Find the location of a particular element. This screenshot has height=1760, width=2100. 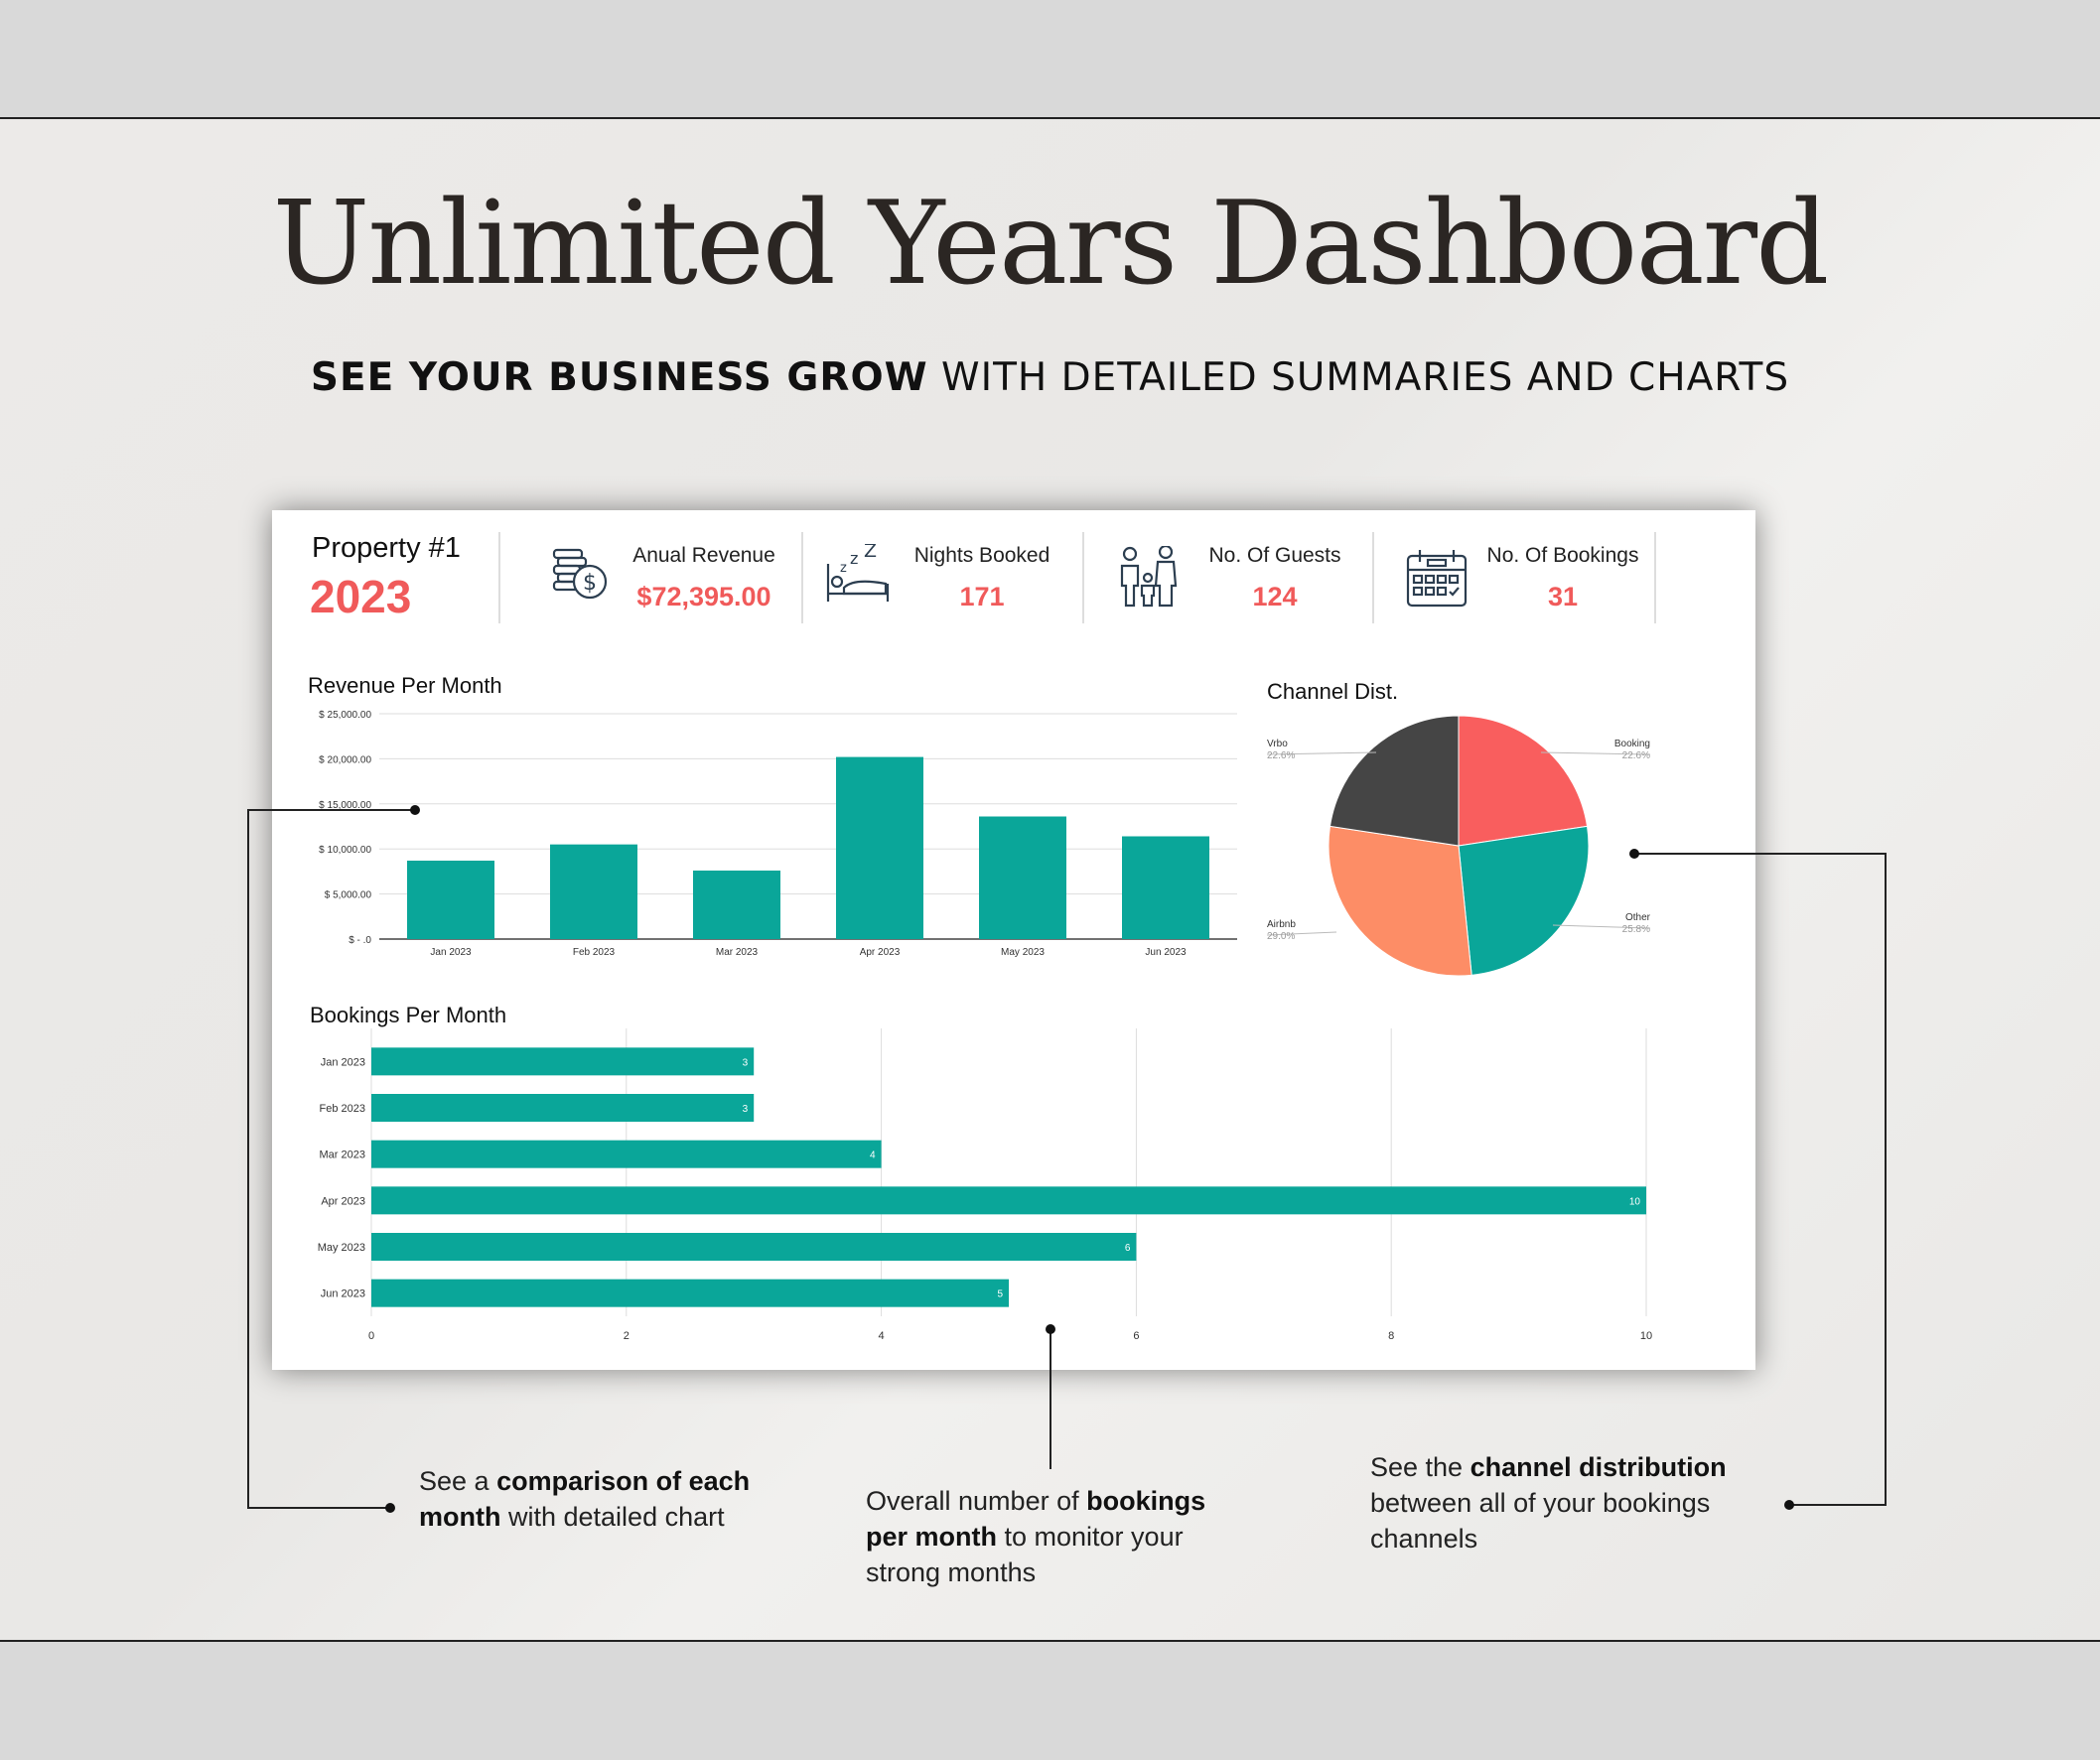

bookings-y-tick: Apr 2023 is located at coordinates (343, 1201).